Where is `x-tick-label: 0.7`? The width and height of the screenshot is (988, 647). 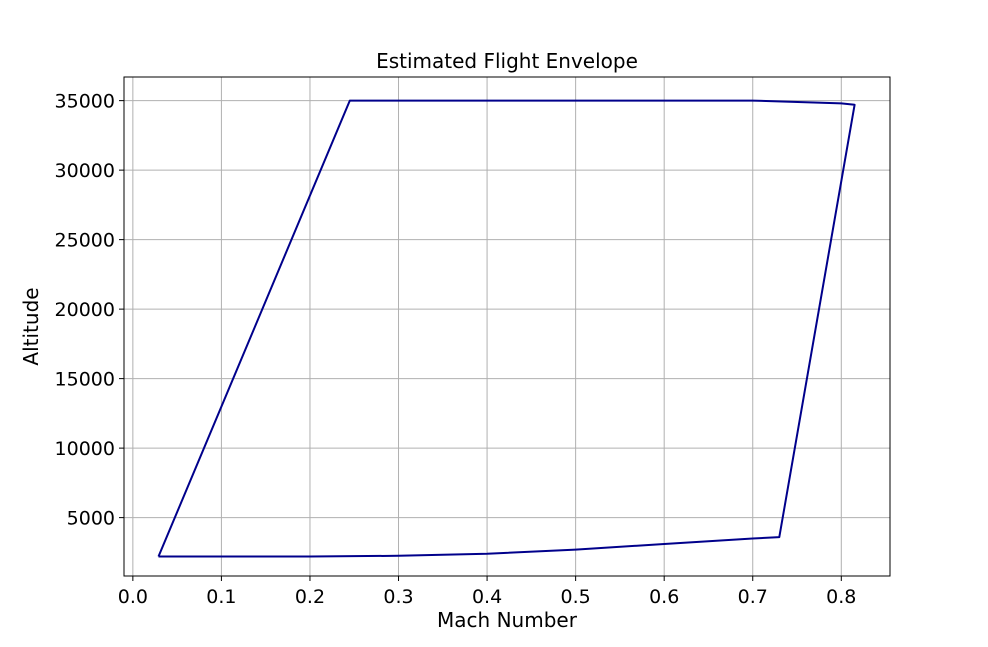 x-tick-label: 0.7 is located at coordinates (753, 597).